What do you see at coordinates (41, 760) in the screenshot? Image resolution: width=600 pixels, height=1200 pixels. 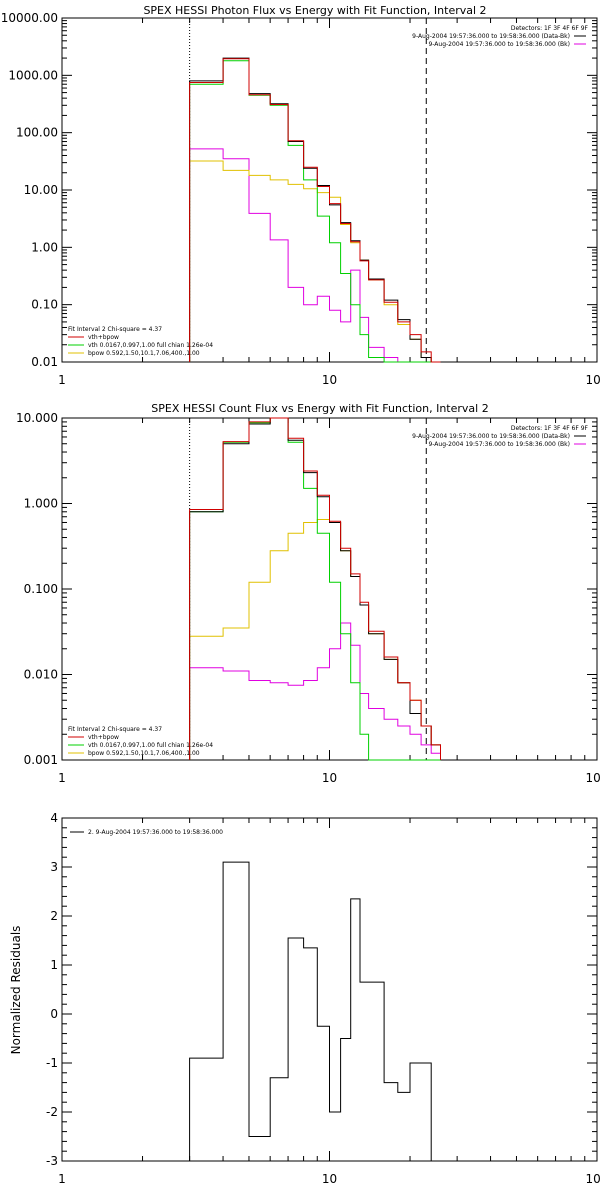 I see `y-tick-label: 0.001` at bounding box center [41, 760].